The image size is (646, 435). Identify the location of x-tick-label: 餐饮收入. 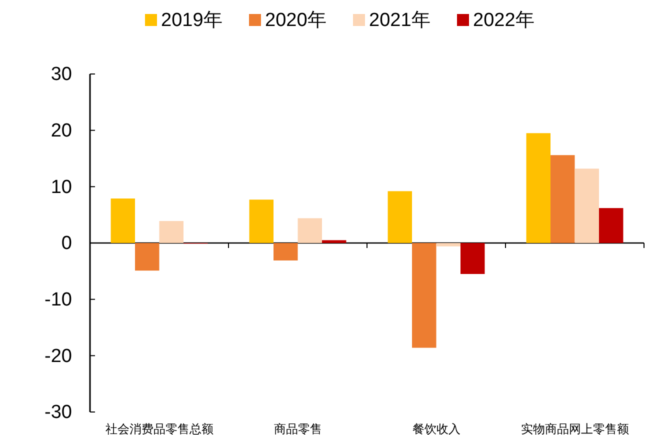
(436, 428).